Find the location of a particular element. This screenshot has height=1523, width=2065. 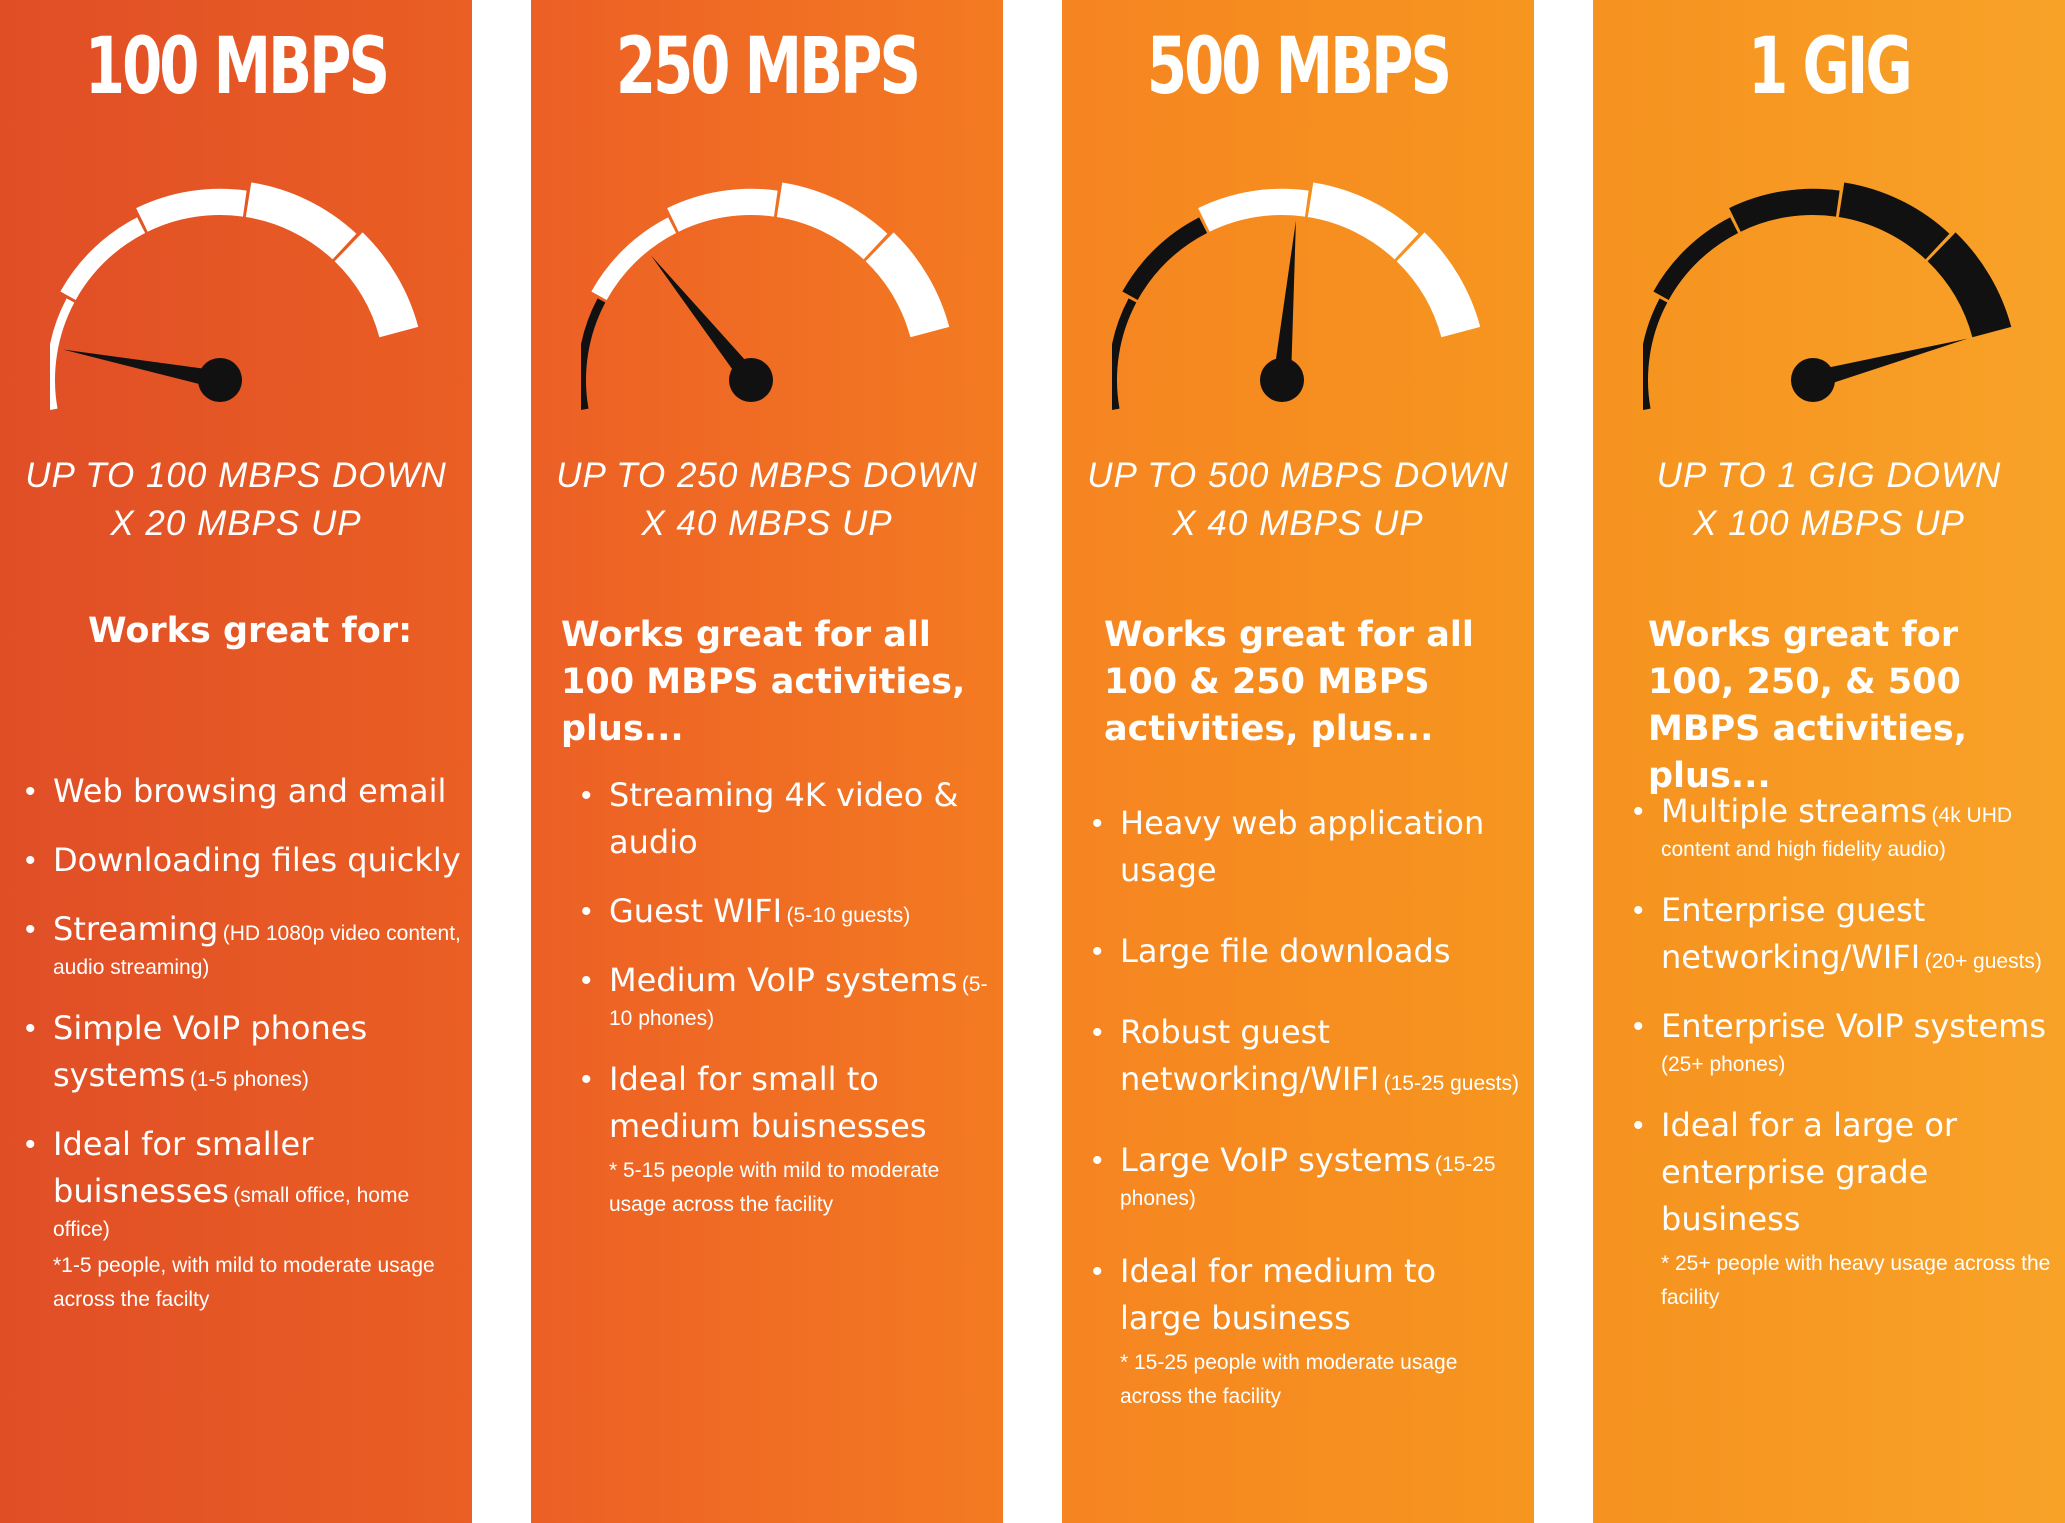

download-speed: UP TO 100 MBPS DOWN is located at coordinates (236, 475).